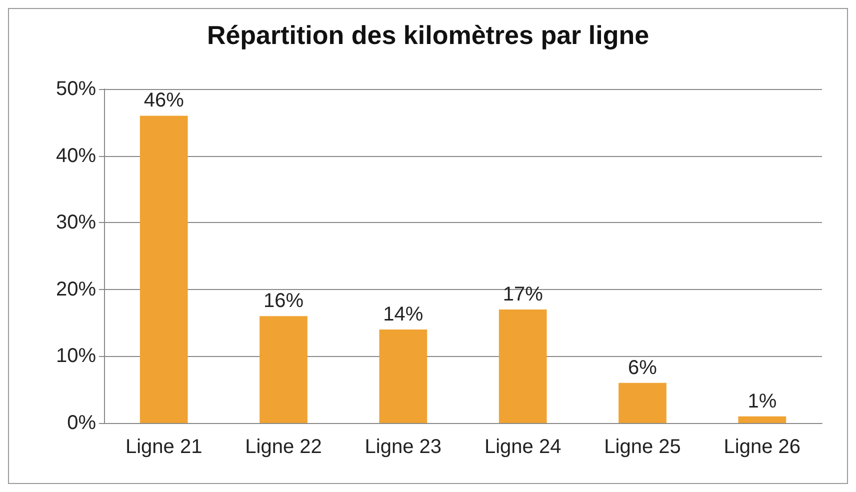 The width and height of the screenshot is (856, 492). I want to click on y-tick-label: 30%, so click(76, 223).